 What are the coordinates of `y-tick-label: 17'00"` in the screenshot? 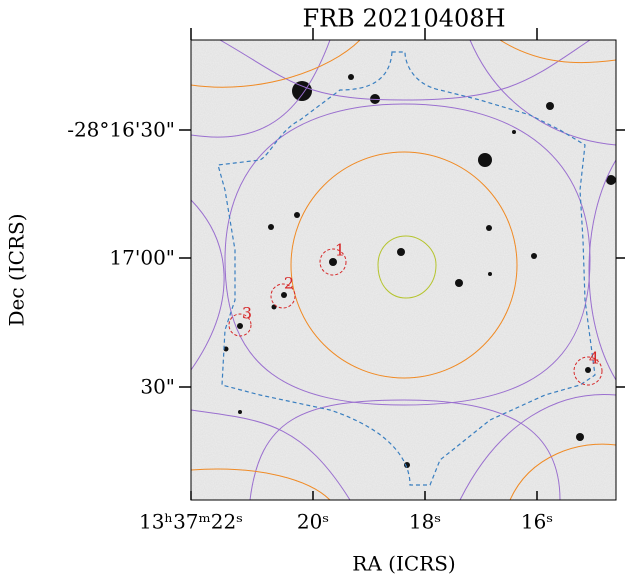 It's located at (142, 258).